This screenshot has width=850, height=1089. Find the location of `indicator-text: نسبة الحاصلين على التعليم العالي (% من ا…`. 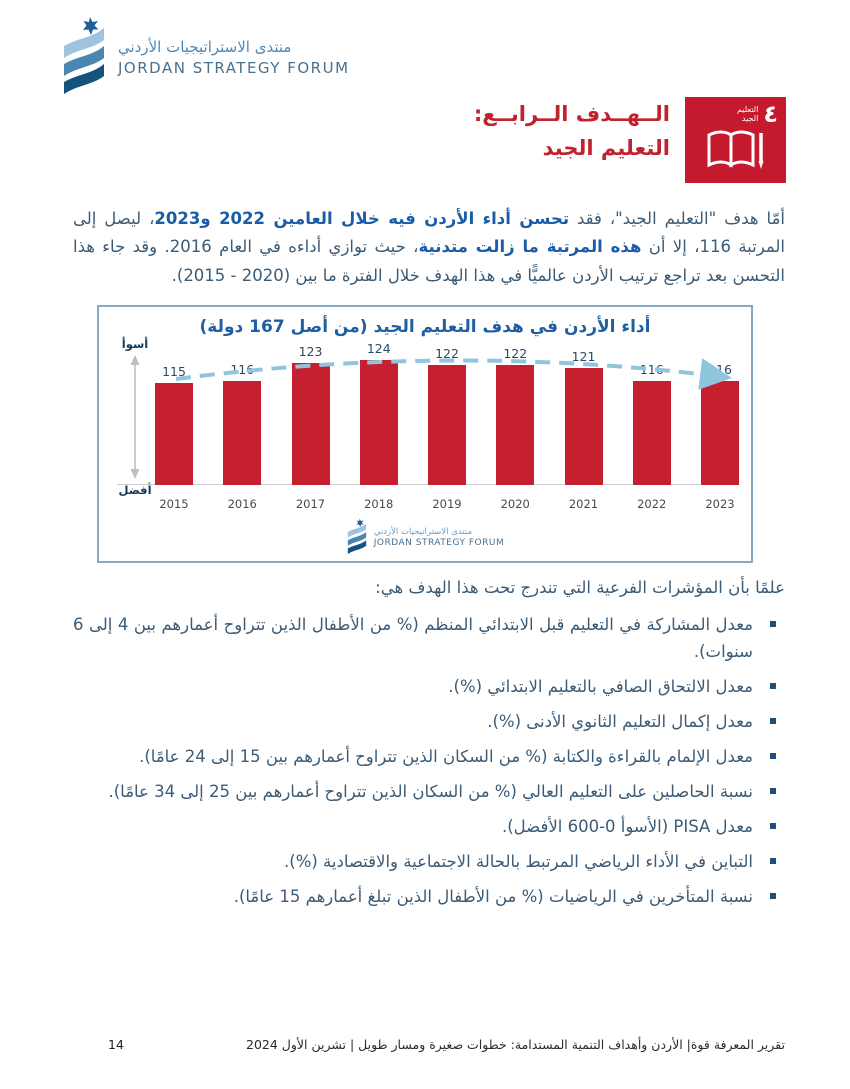

indicator-text: نسبة الحاصلين على التعليم العالي (% من ا… is located at coordinates (430, 791).